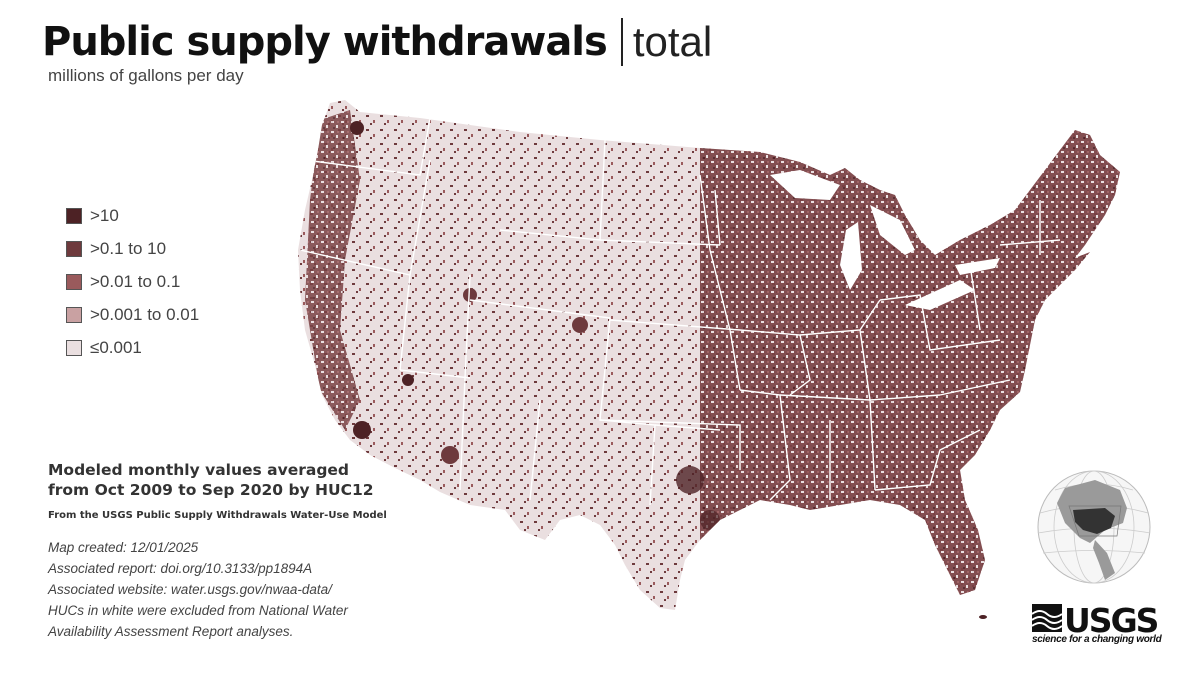 Image resolution: width=1200 pixels, height=675 pixels. I want to click on legend-label: >10, so click(104, 215).